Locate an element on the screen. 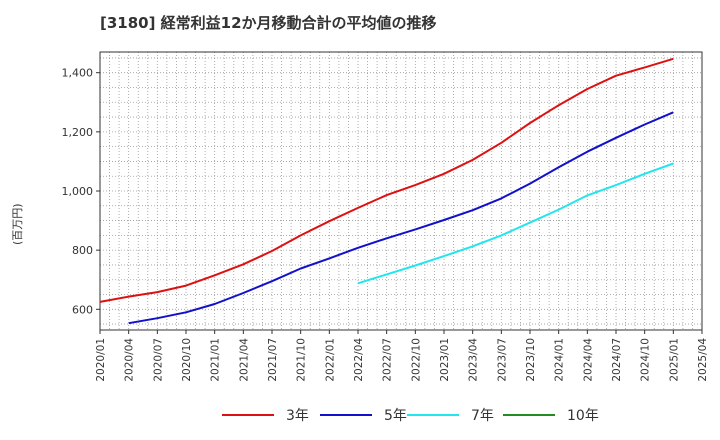 The height and width of the screenshot is (440, 720). chart-legend: 3年 5年 7年 10年 is located at coordinates (360, 415).